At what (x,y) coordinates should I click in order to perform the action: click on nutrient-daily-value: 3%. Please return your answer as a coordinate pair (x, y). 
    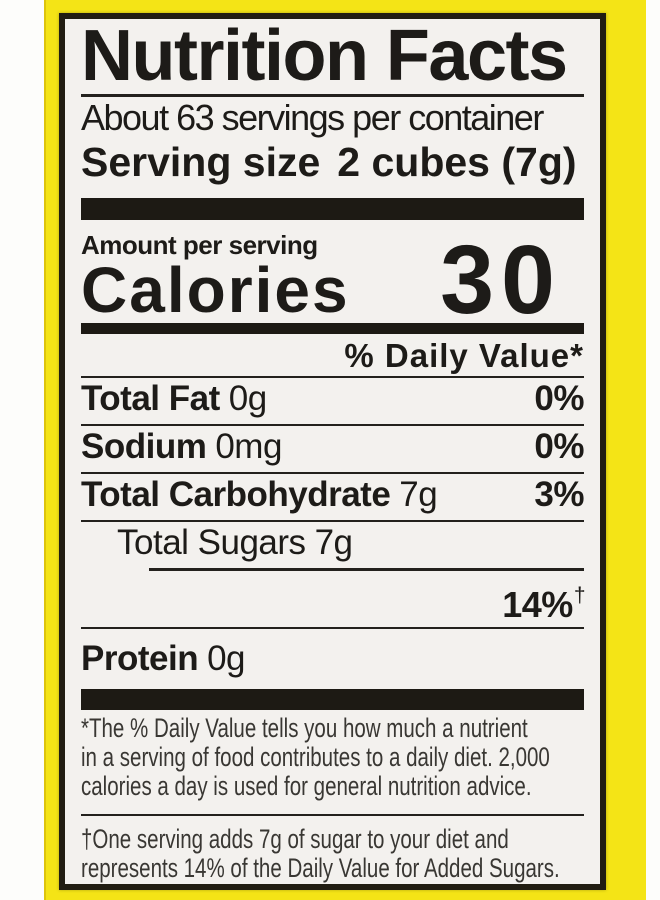
    Looking at the image, I should click on (559, 494).